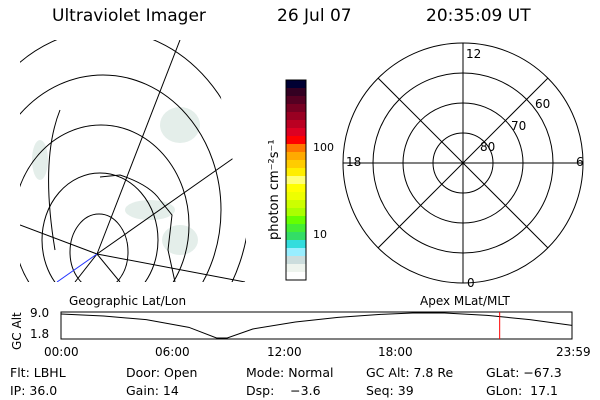 This screenshot has height=400, width=600. I want to click on x-tick-1800: 18:00, so click(395, 352).